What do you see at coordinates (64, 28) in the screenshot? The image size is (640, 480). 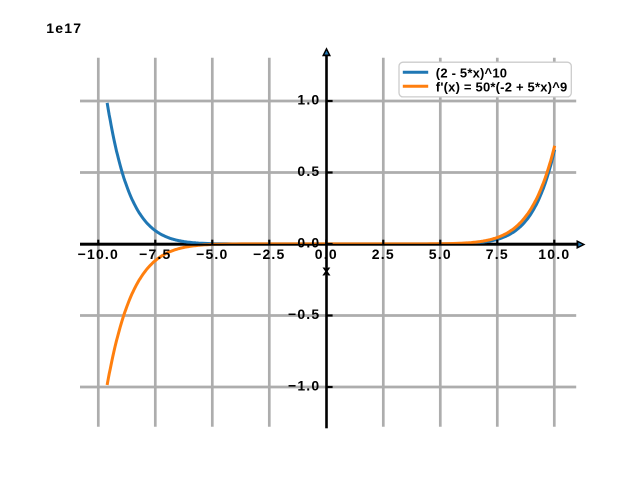 I see `svg-text: 1e17` at bounding box center [64, 28].